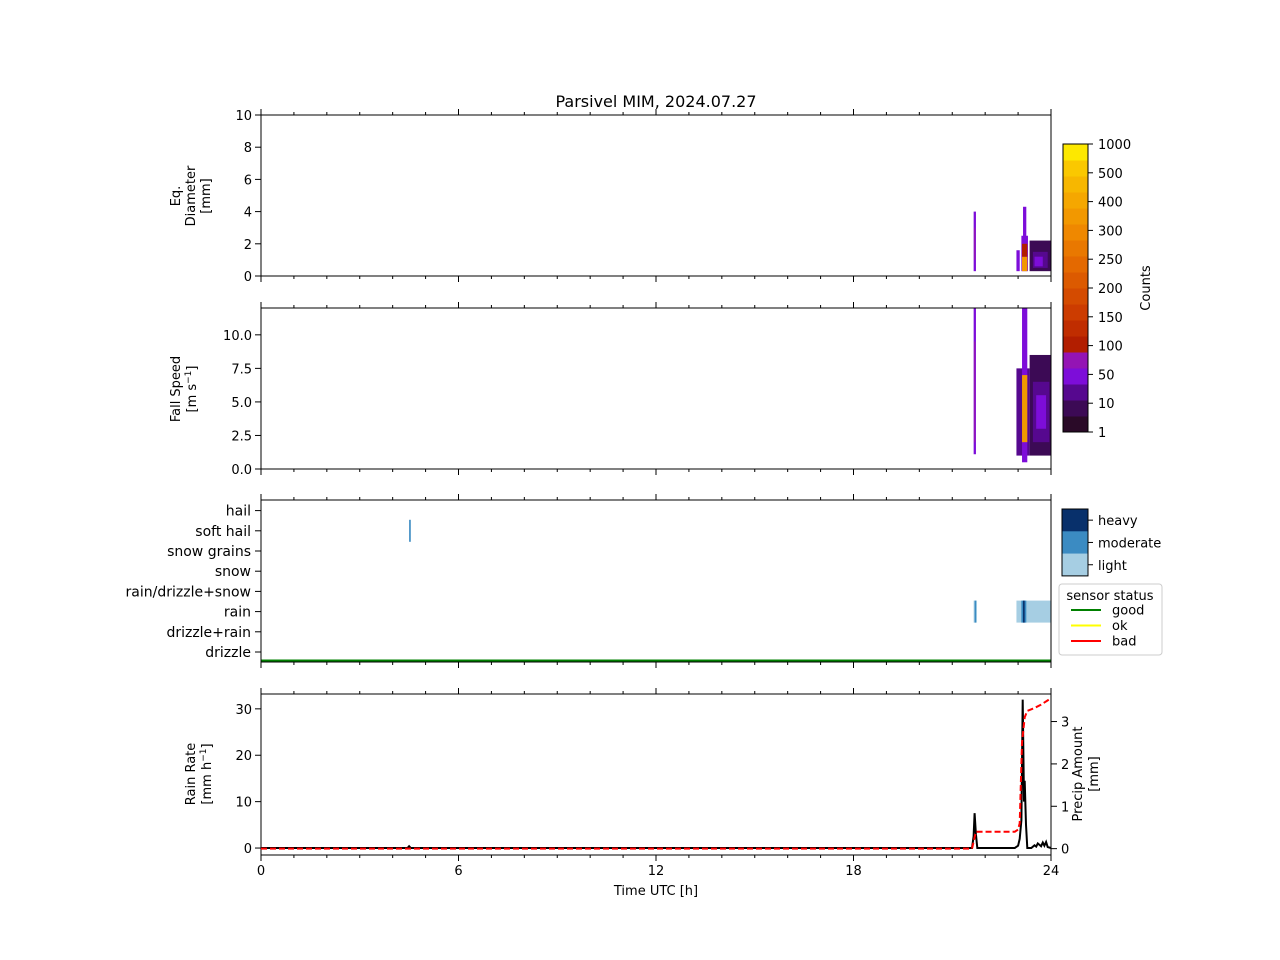  What do you see at coordinates (655, 101) in the screenshot?
I see `figure-title: Parsivel MIM, 2024.07.27` at bounding box center [655, 101].